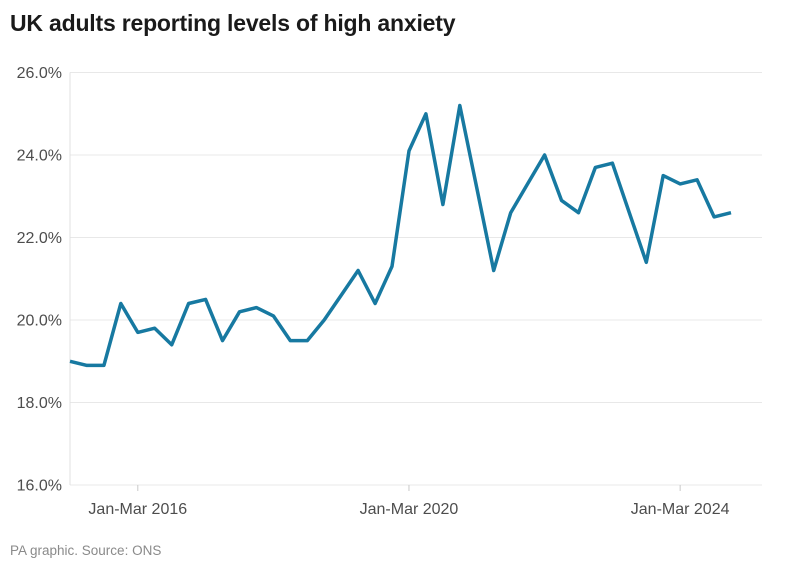 The height and width of the screenshot is (575, 794). Describe the element at coordinates (86, 550) in the screenshot. I see `source-attribution: PA graphic. Source: ONS` at that location.